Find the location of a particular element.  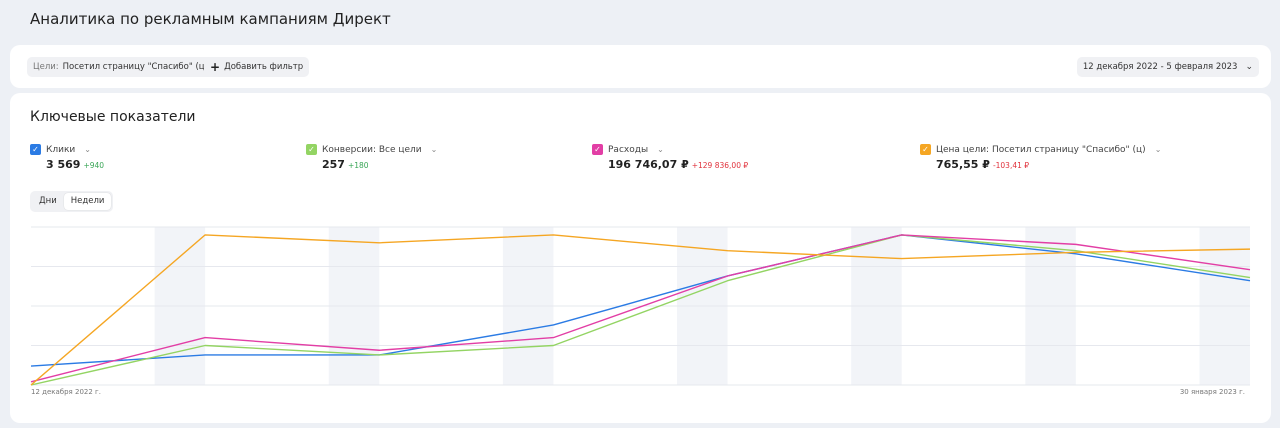

metric-delta: +940 is located at coordinates (94, 165).